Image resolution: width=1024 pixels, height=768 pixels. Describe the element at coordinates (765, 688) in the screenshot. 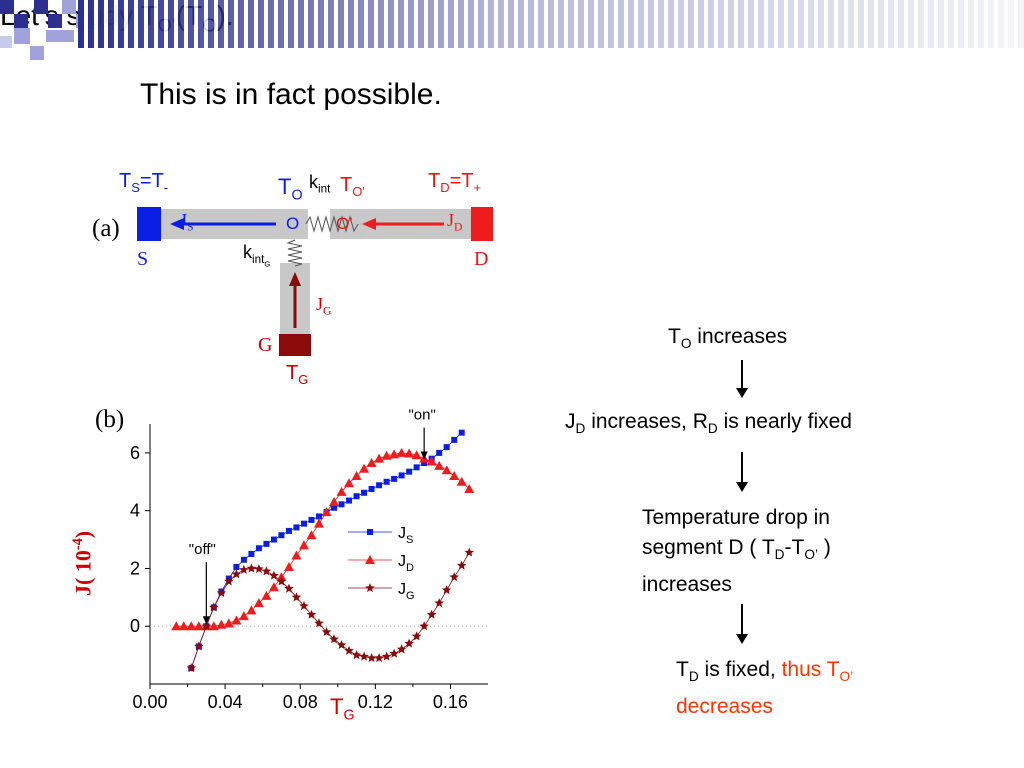

I see `flow-step-4: TD is fixed, thus TO’ decreases` at that location.